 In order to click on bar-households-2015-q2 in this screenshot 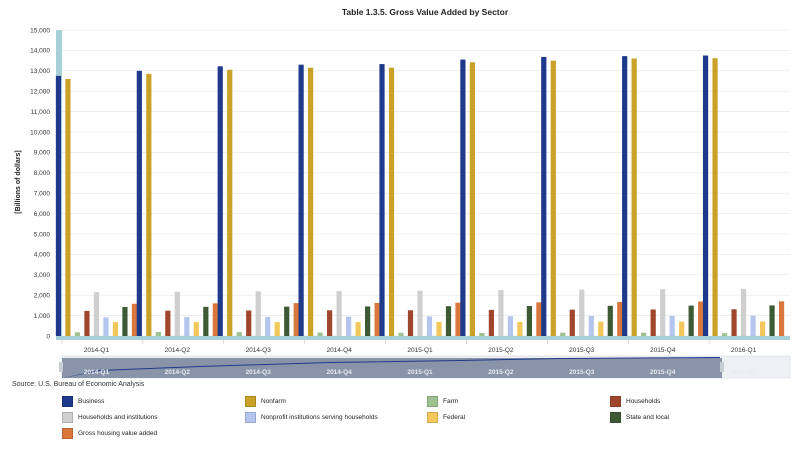, I will do `click(491, 322)`.